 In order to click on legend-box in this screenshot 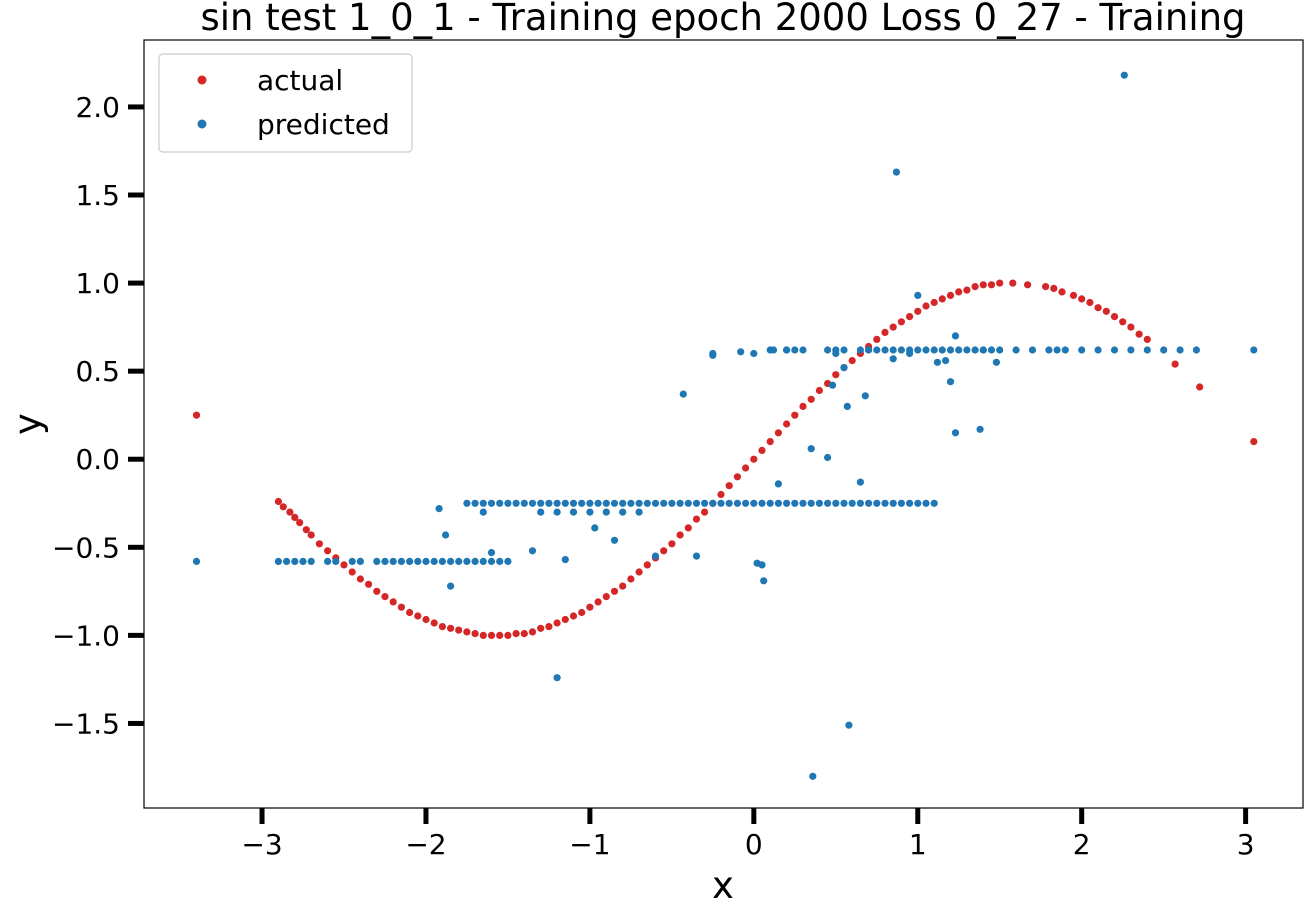, I will do `click(285, 103)`.